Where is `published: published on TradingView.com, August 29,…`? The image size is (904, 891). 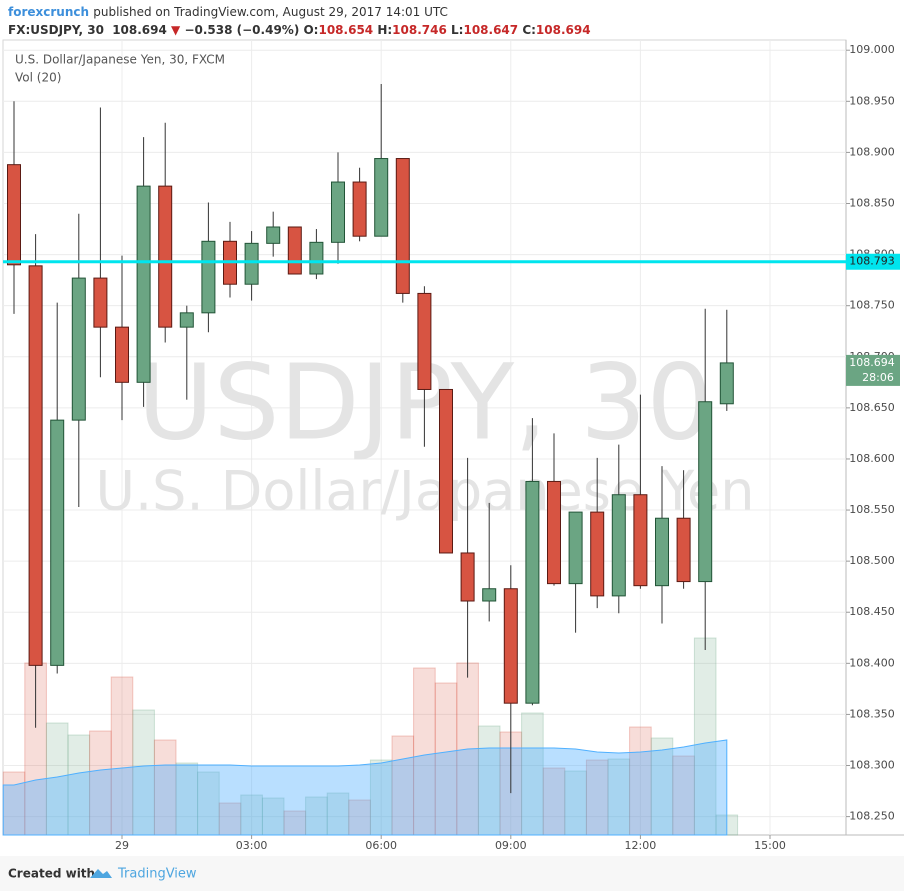
published: published on TradingView.com, August 29,… is located at coordinates (270, 12).